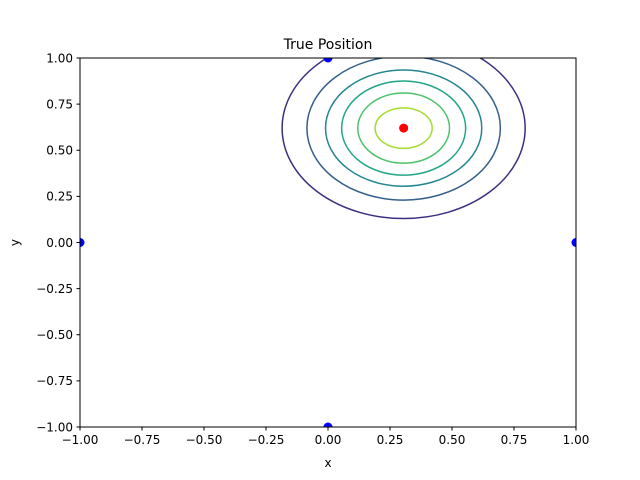  What do you see at coordinates (327, 463) in the screenshot?
I see `x-axis-label: x` at bounding box center [327, 463].